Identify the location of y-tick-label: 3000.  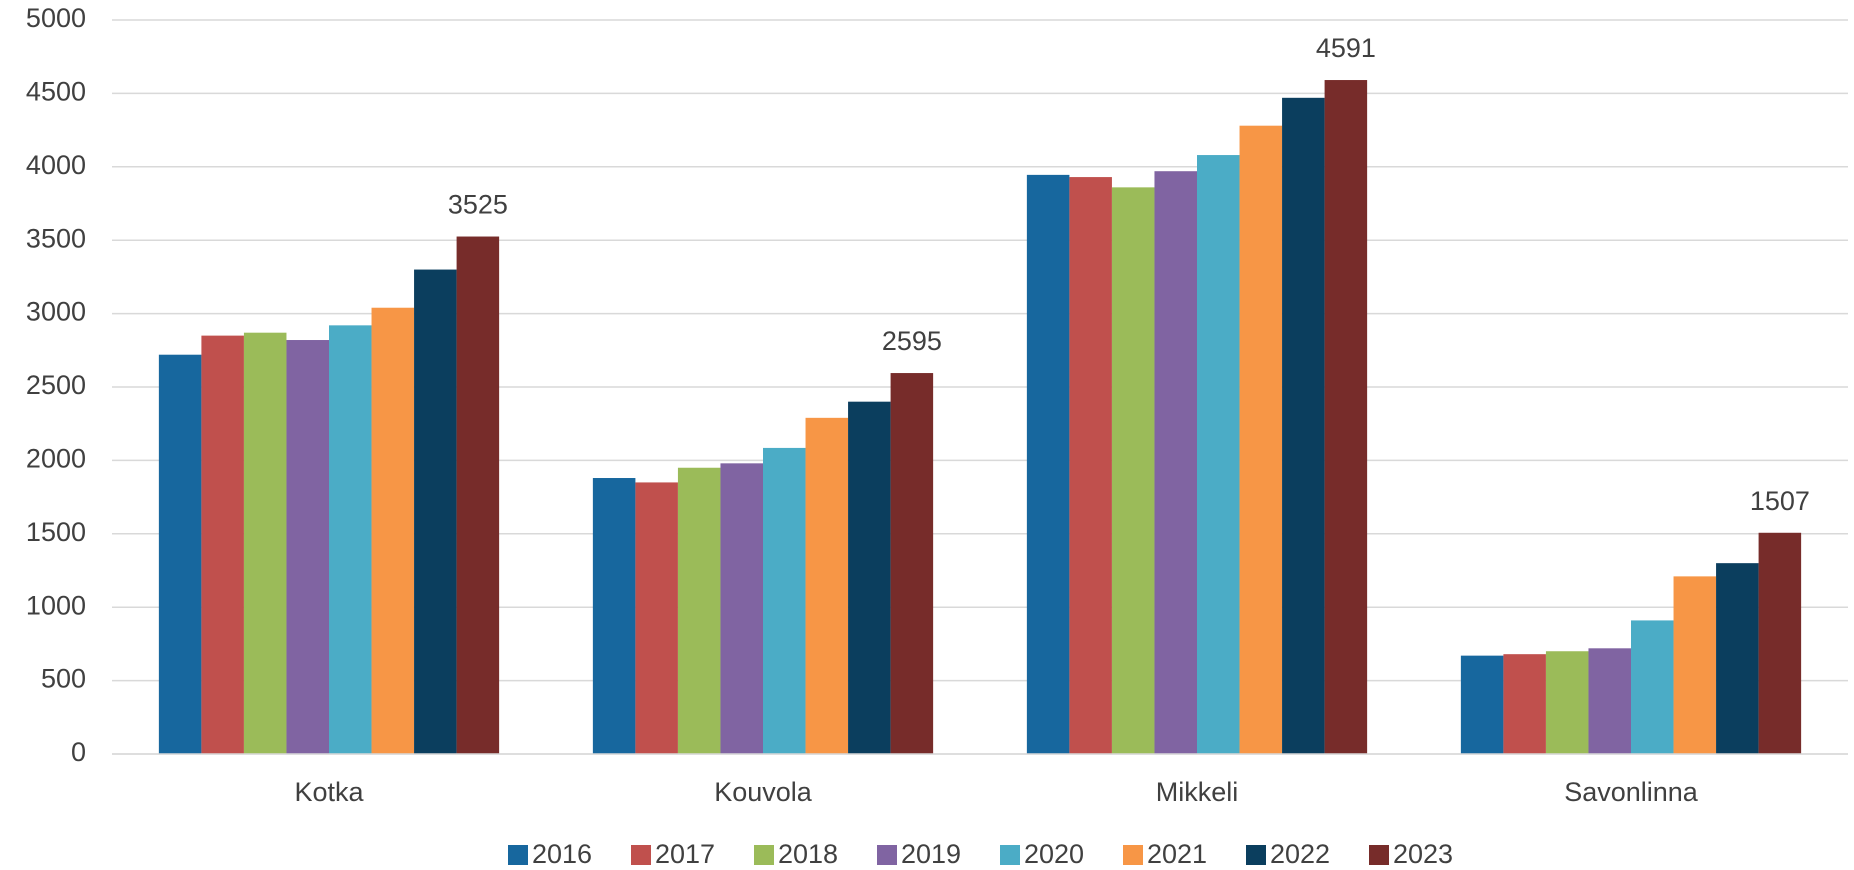
(56, 312).